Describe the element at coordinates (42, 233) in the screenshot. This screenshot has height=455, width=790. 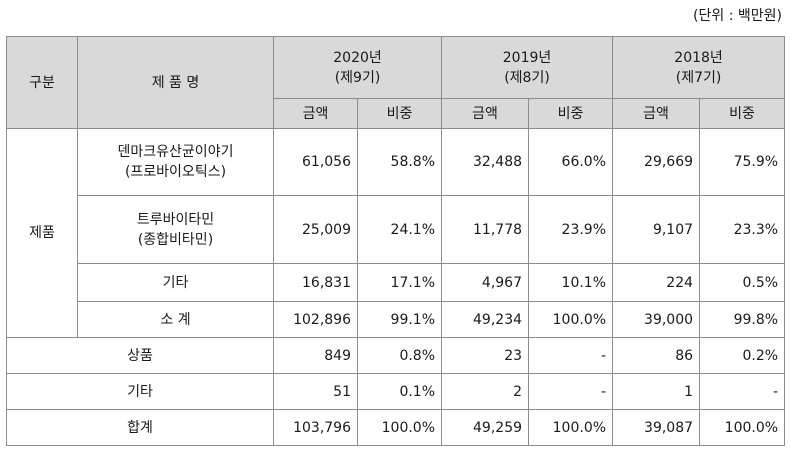
I see `group-label: 제품` at that location.